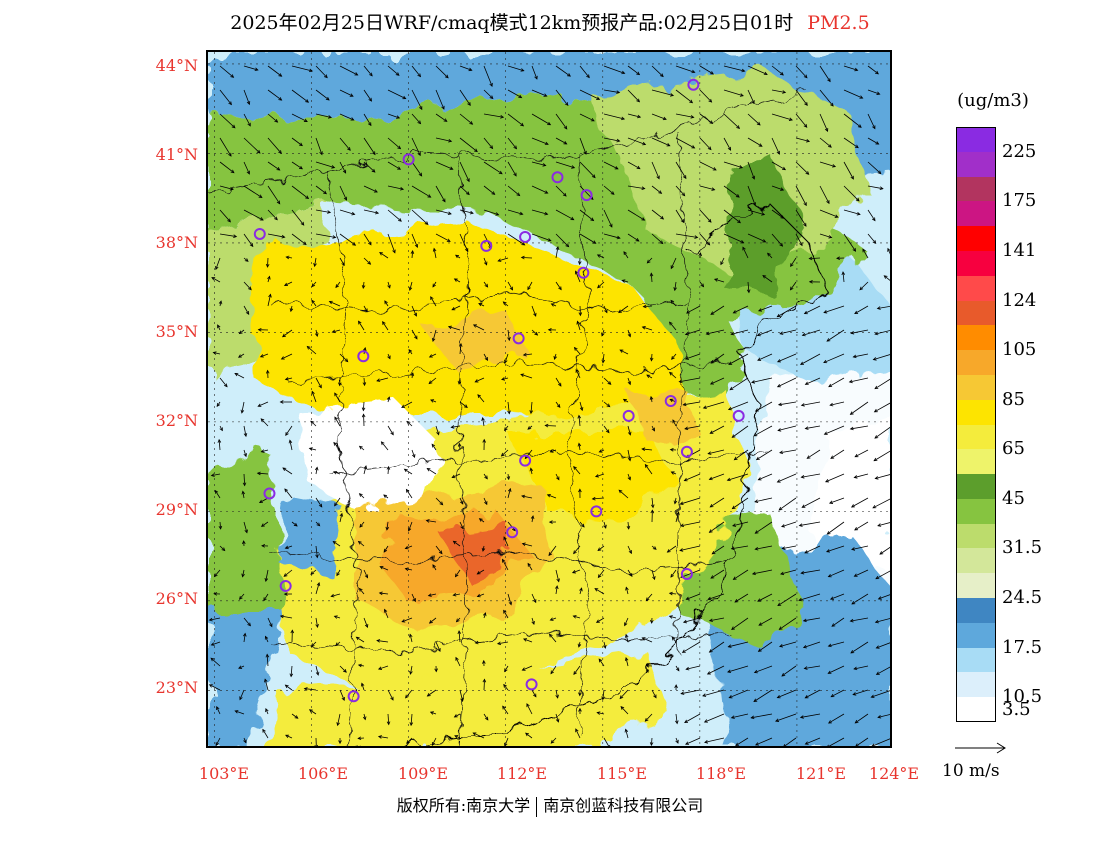  Describe the element at coordinates (176, 509) in the screenshot. I see `lat-label-29: 29°N` at that location.